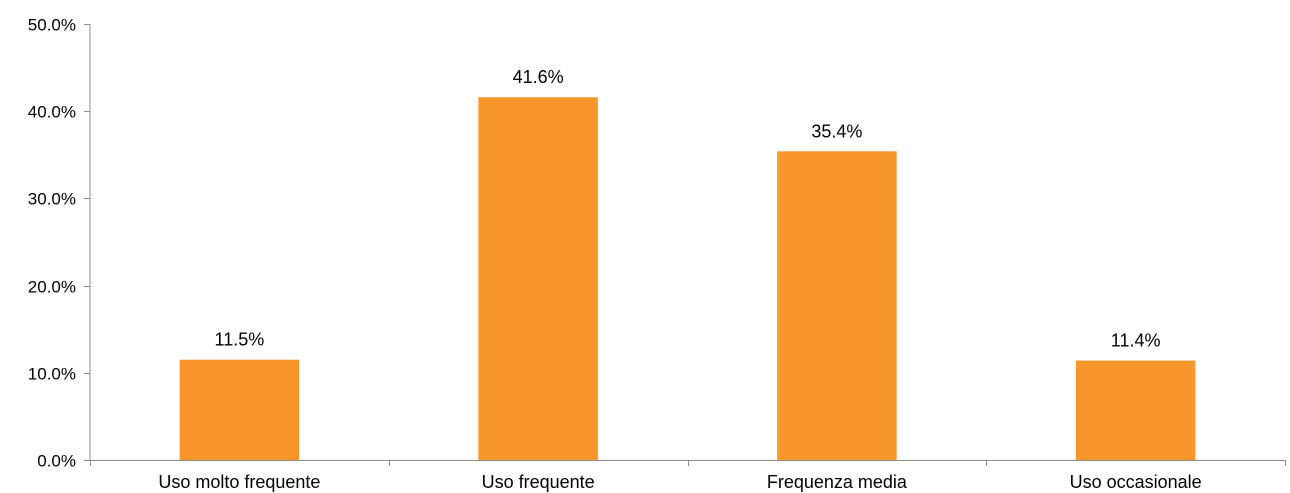 The height and width of the screenshot is (493, 1290). What do you see at coordinates (52, 374) in the screenshot?
I see `y-tick-label: 10.0%` at bounding box center [52, 374].